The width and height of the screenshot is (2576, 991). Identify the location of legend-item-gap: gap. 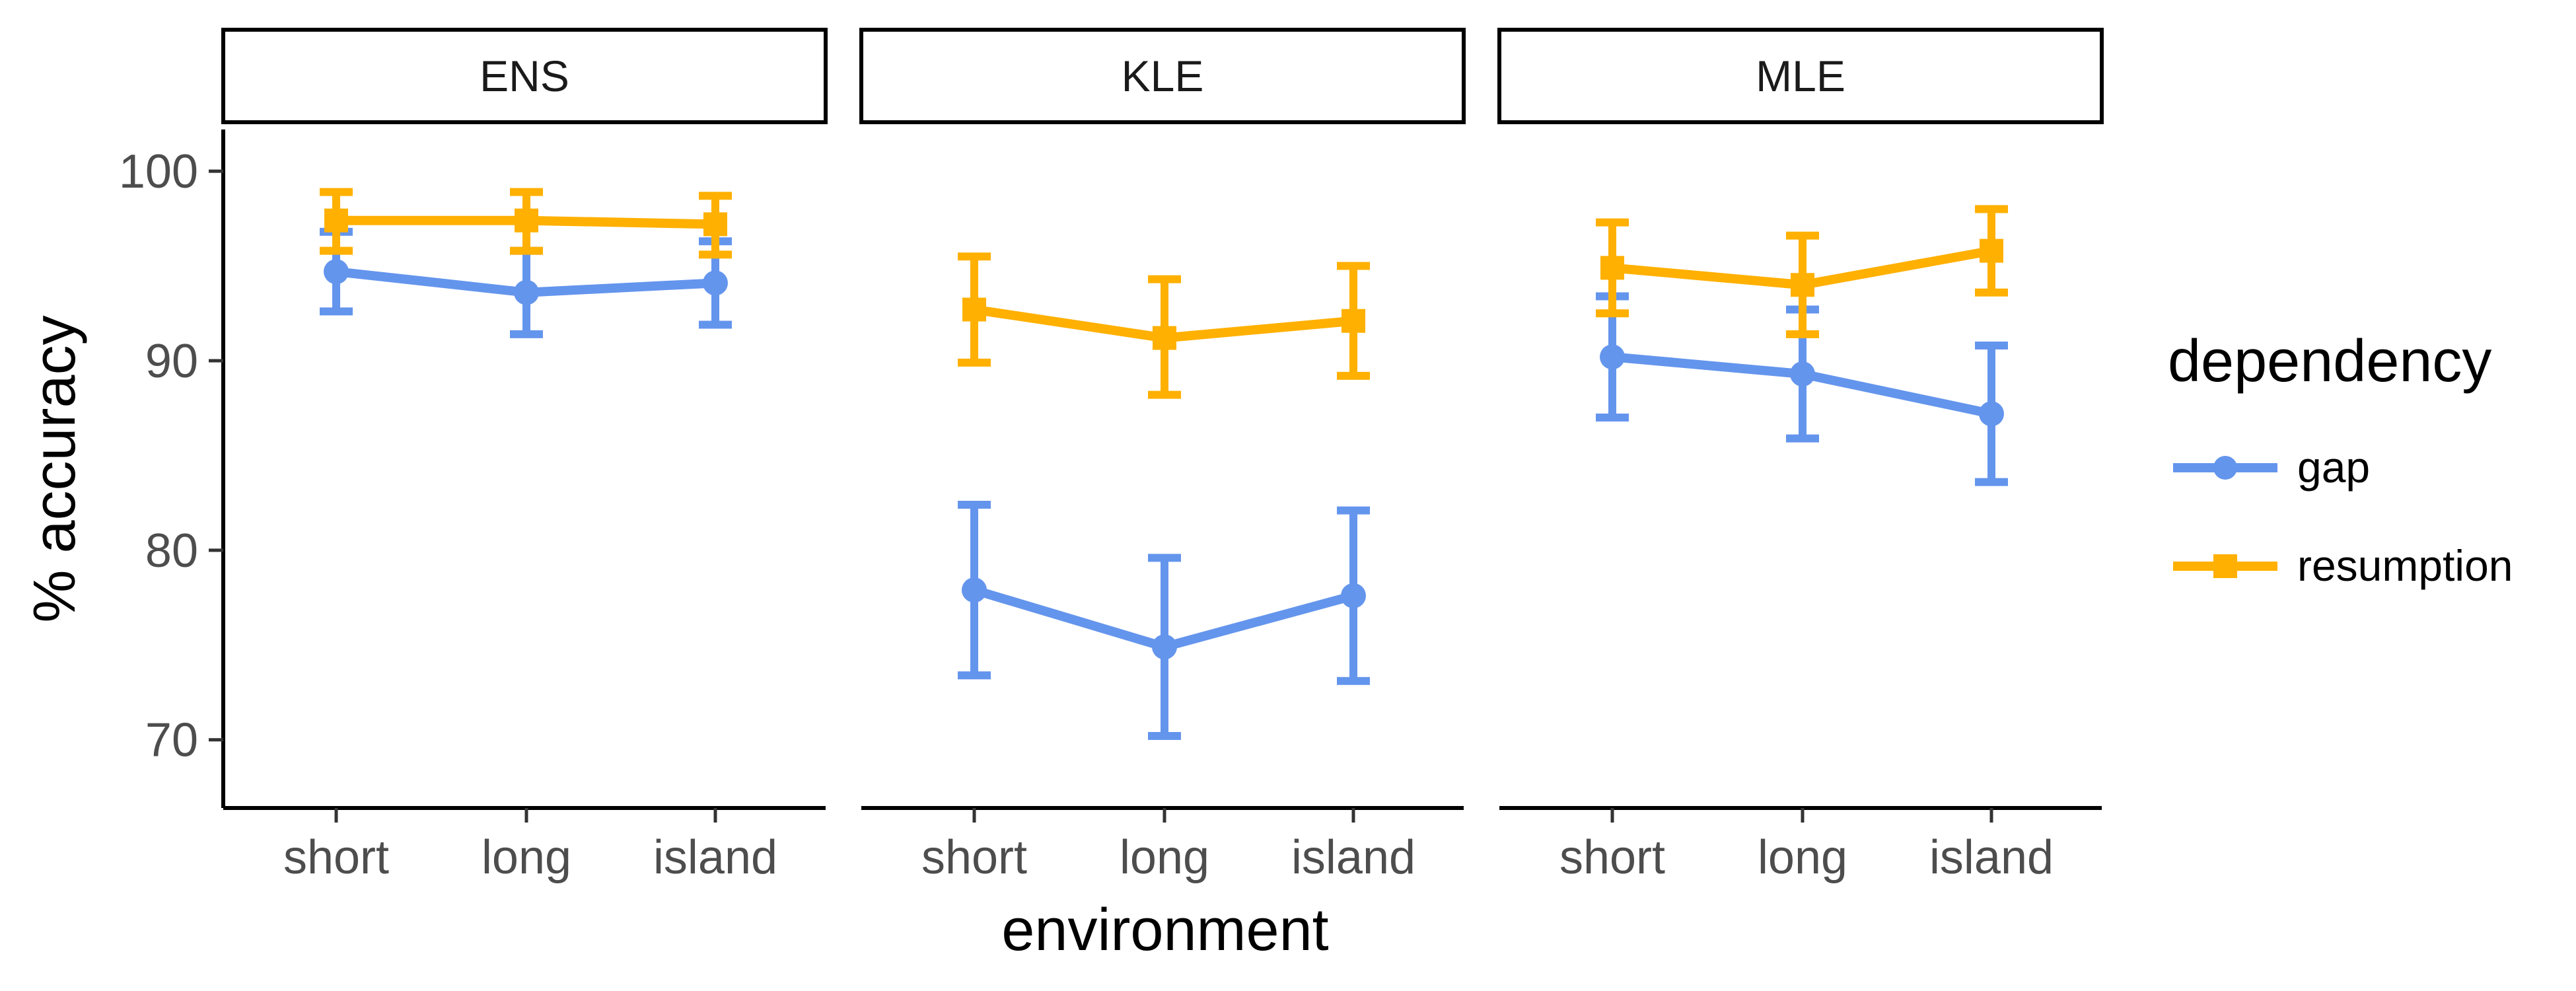
(2272, 467).